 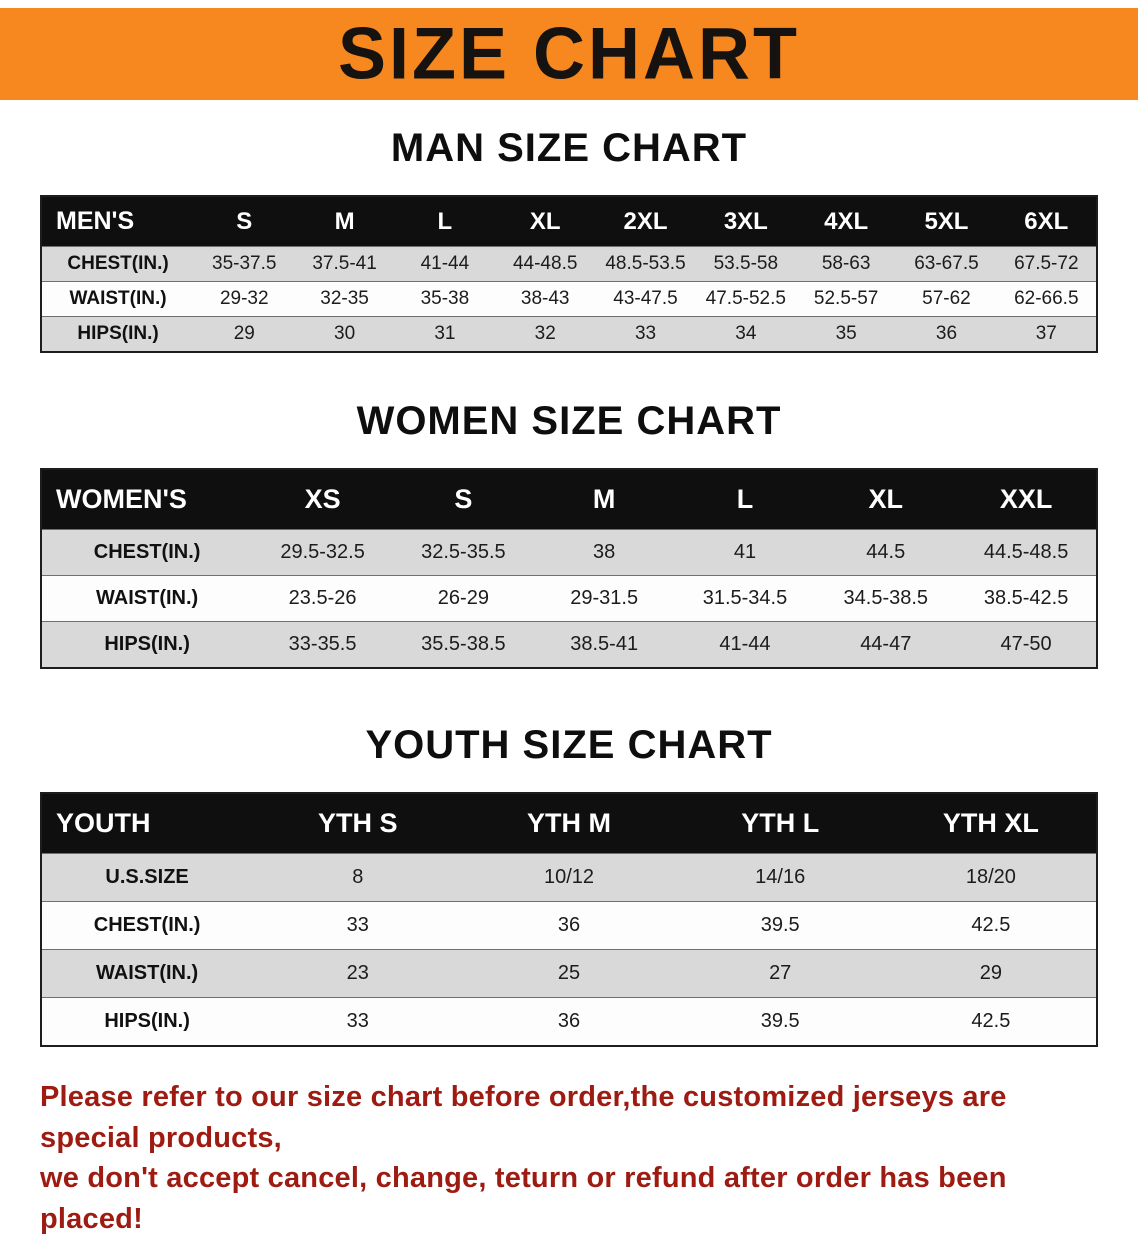 What do you see at coordinates (745, 221) in the screenshot?
I see `size-header-cell: 3XL` at bounding box center [745, 221].